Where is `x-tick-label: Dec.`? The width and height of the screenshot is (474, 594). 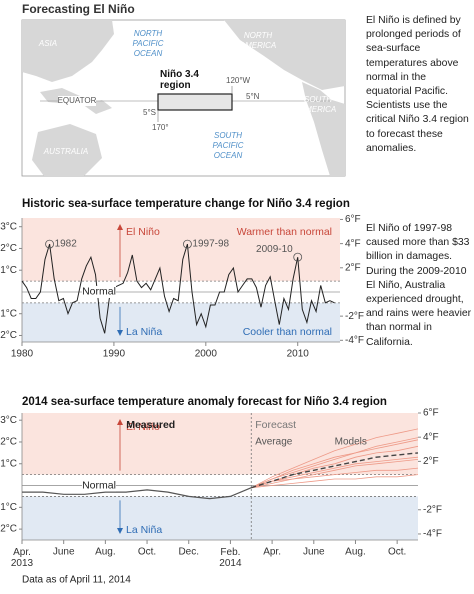 x-tick-label: Dec. is located at coordinates (188, 552).